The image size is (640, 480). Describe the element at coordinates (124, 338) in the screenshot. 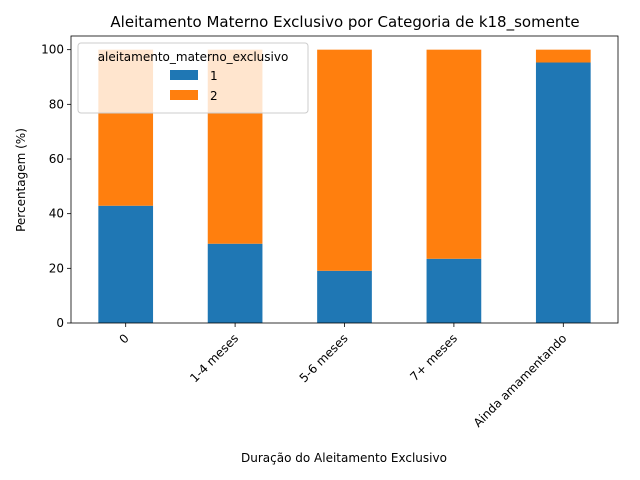

I see `x-tick-label: 0` at that location.